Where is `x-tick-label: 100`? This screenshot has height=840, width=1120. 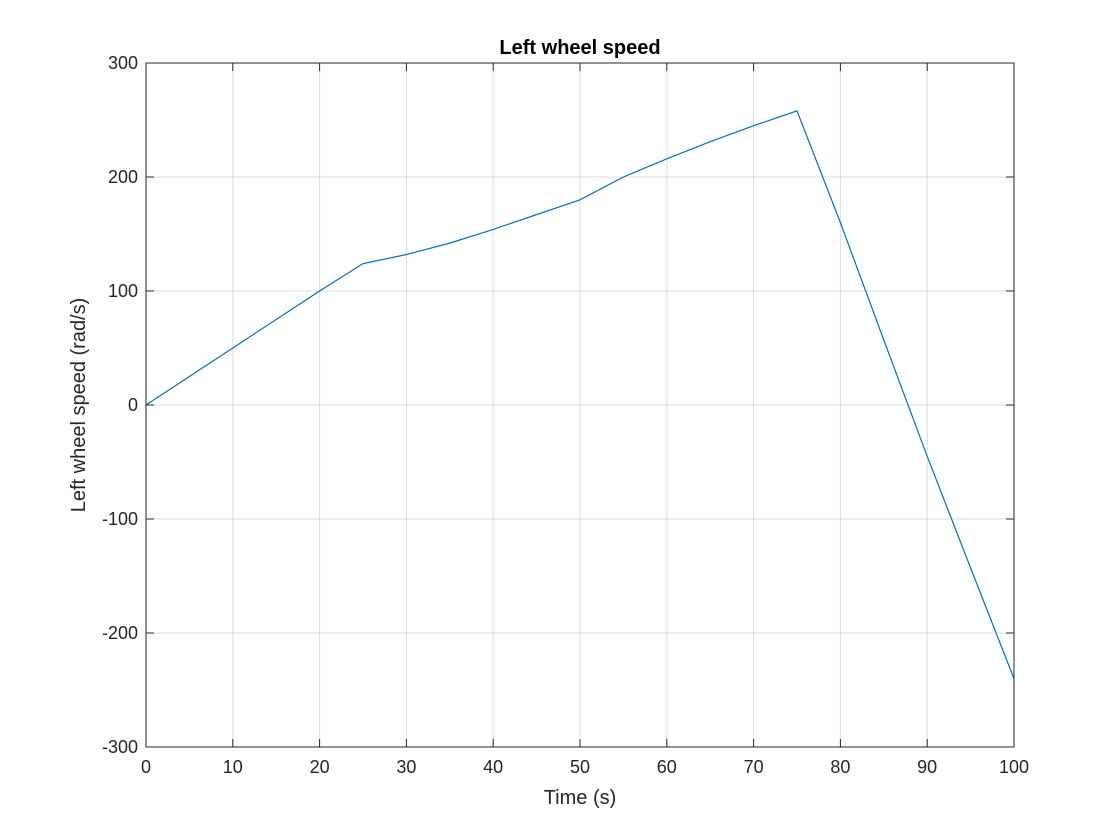 x-tick-label: 100 is located at coordinates (1014, 767).